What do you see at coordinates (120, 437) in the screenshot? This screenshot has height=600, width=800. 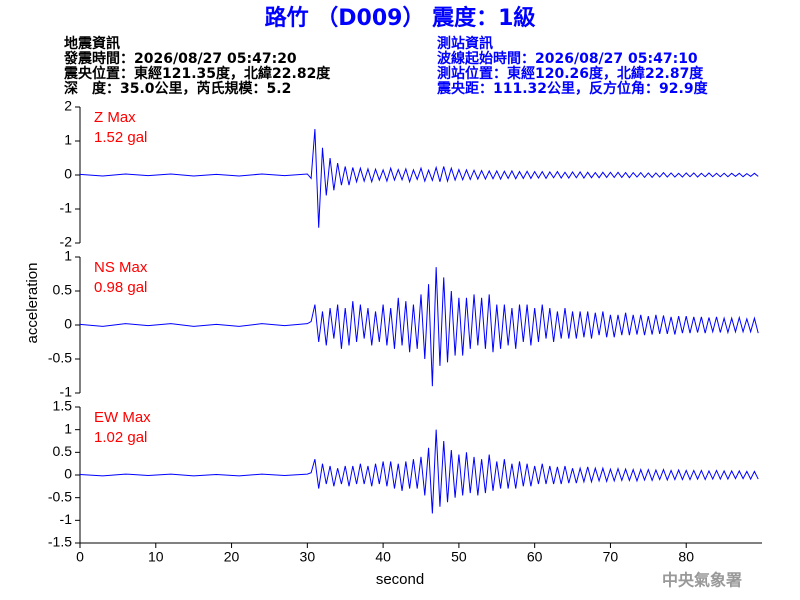 I see `channel-max: 1.02 gal` at bounding box center [120, 437].